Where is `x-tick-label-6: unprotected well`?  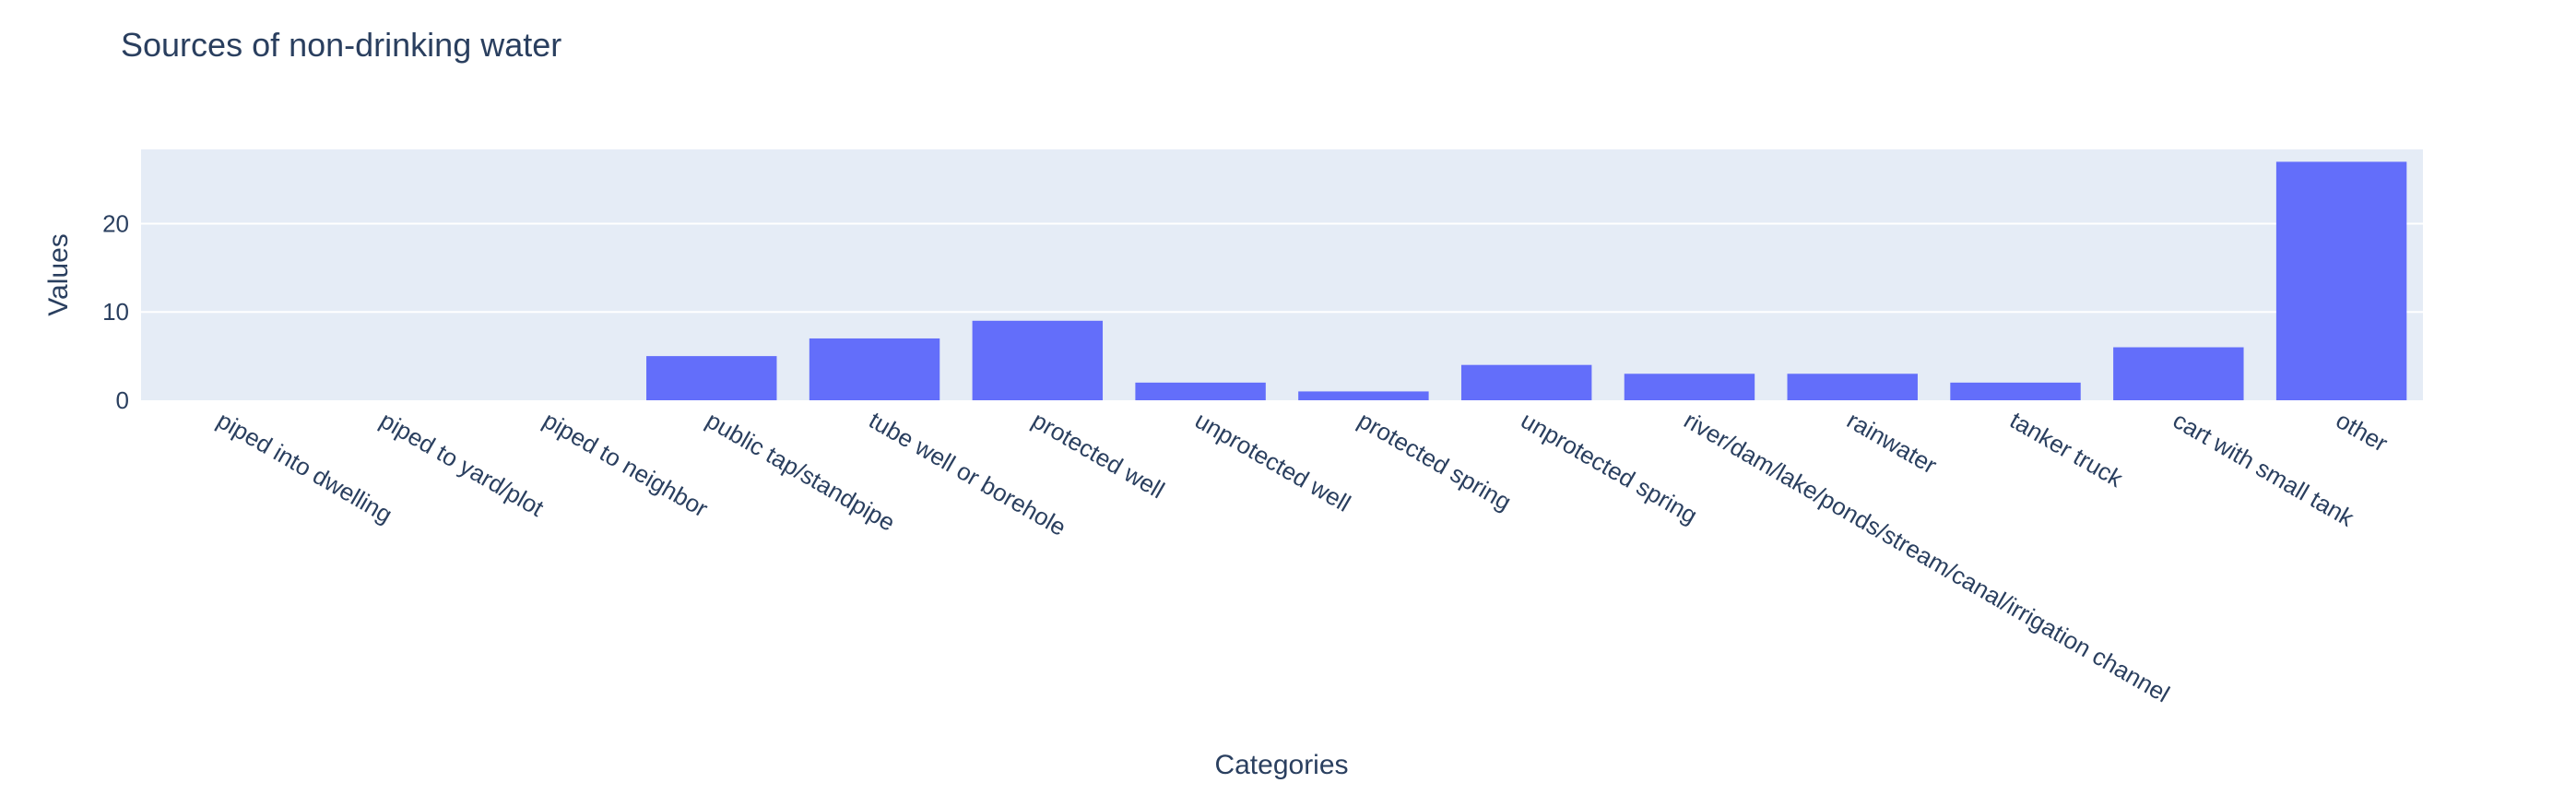 x-tick-label-6: unprotected well is located at coordinates (1272, 461).